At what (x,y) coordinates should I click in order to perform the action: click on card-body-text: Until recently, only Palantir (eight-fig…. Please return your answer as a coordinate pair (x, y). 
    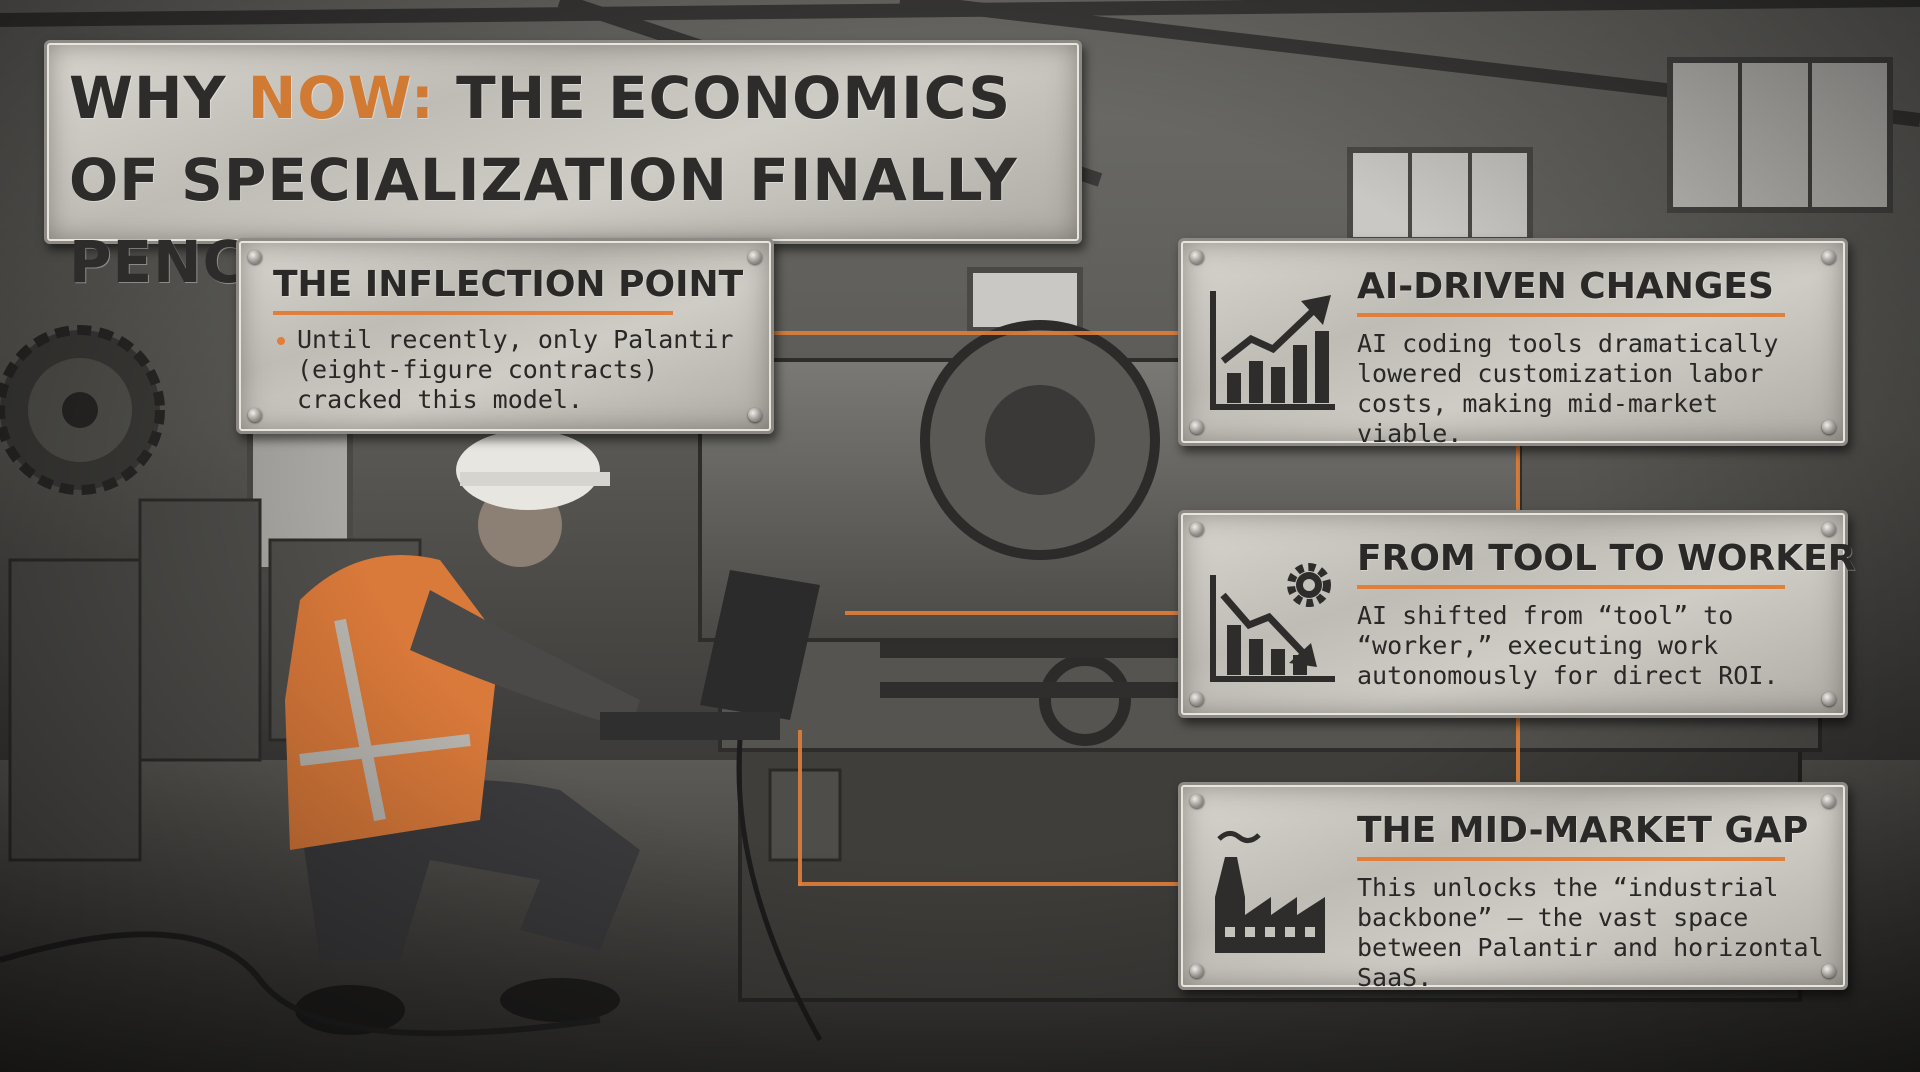
    Looking at the image, I should click on (515, 369).